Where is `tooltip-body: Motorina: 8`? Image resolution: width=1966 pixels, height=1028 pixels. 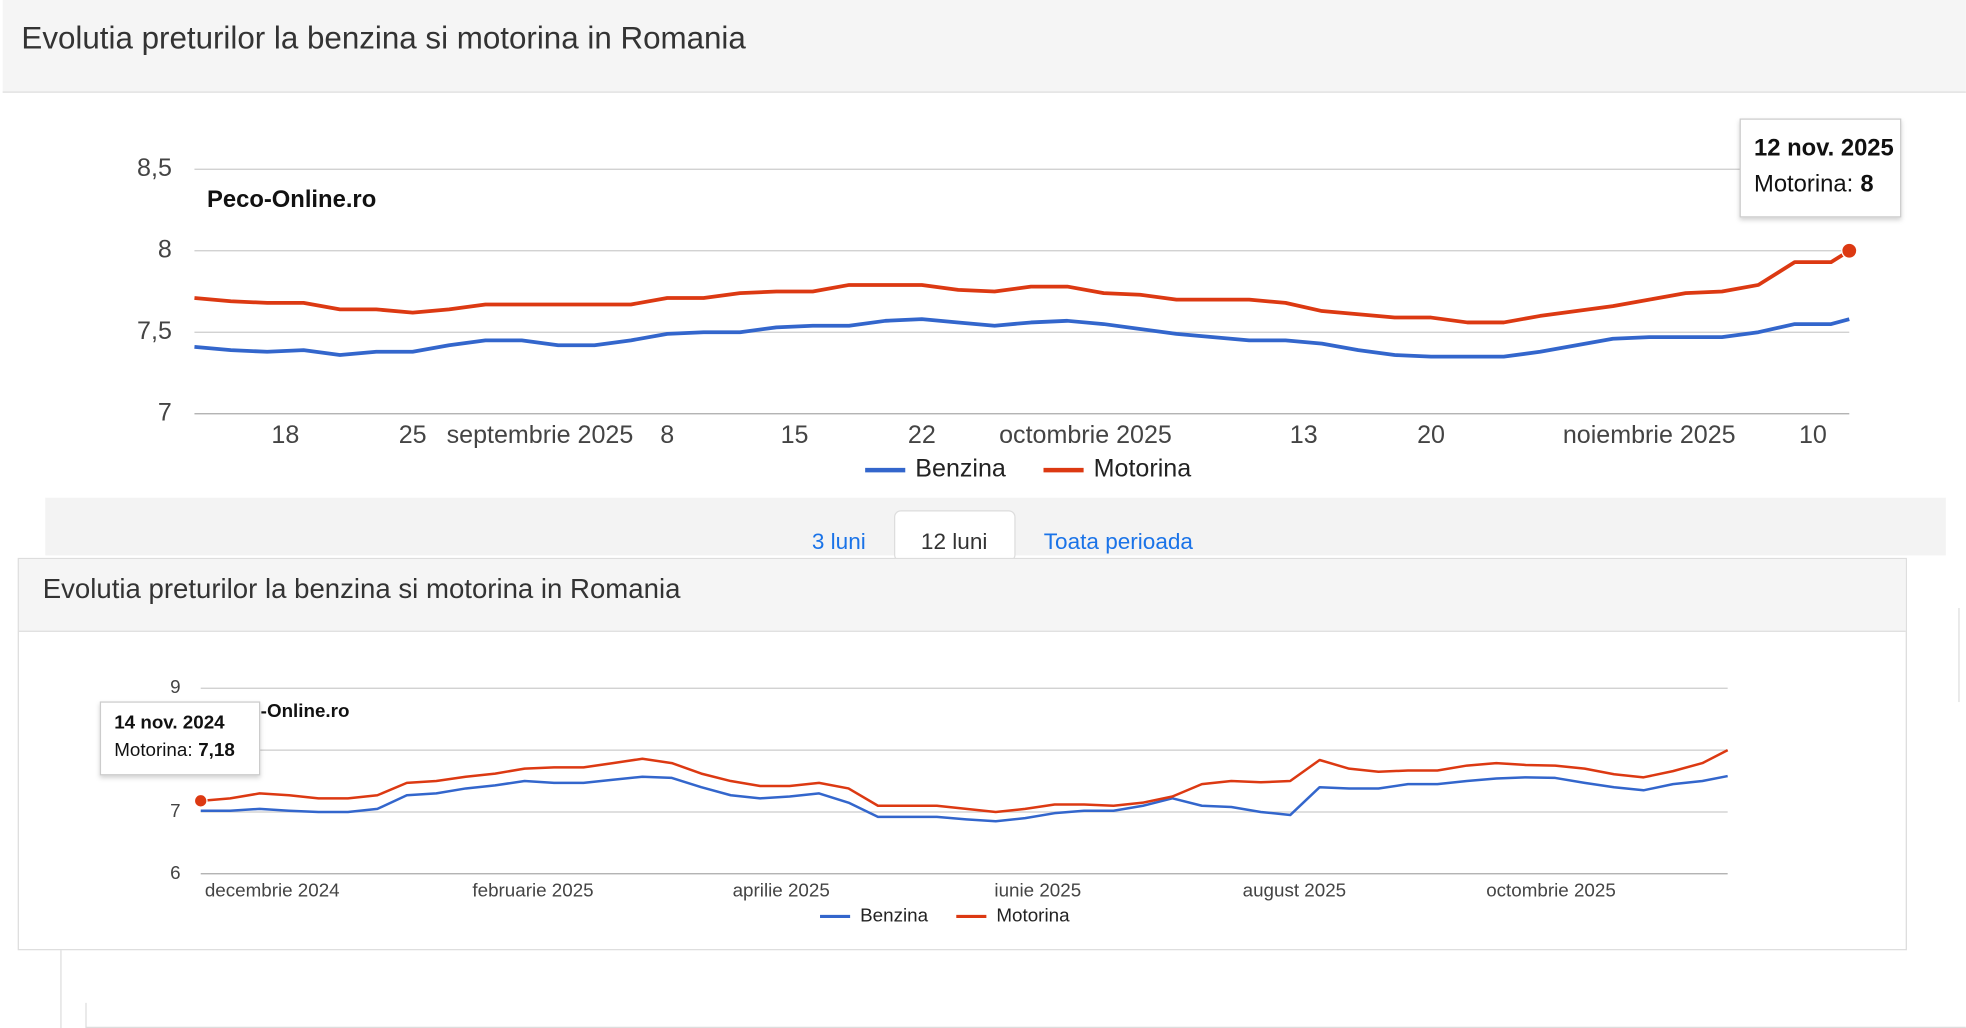 tooltip-body: Motorina: 8 is located at coordinates (1814, 184).